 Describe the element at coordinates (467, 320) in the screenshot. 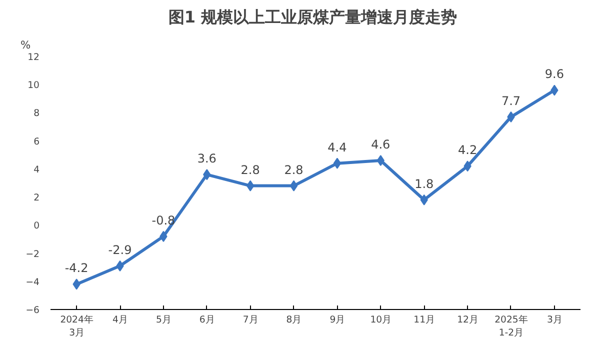

I see `x-tick-label: 12月` at that location.